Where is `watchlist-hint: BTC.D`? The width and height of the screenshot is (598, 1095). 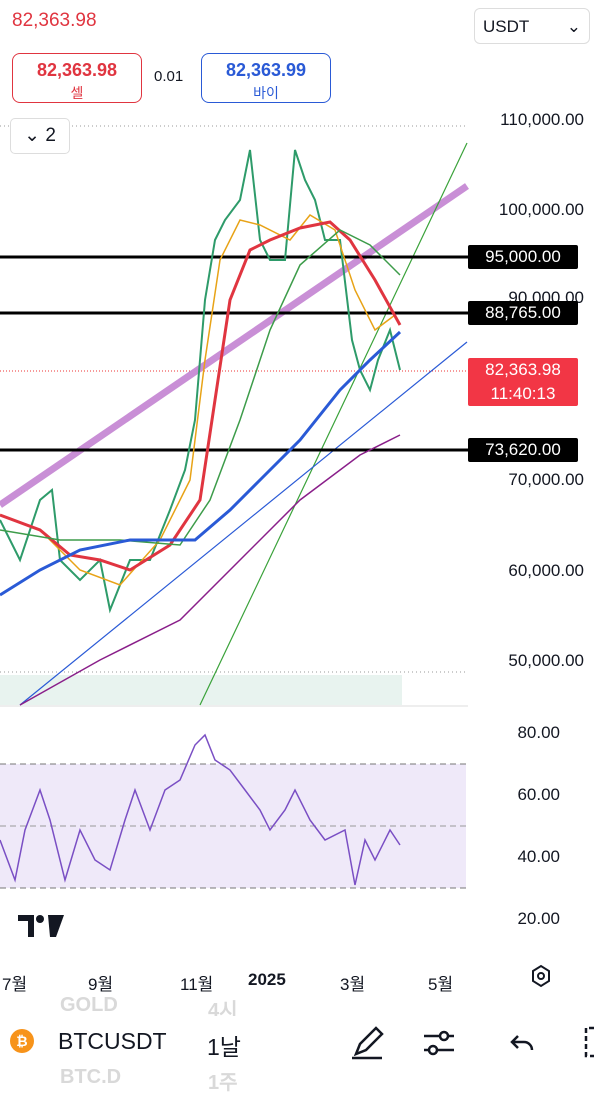
watchlist-hint: BTC.D is located at coordinates (91, 1077).